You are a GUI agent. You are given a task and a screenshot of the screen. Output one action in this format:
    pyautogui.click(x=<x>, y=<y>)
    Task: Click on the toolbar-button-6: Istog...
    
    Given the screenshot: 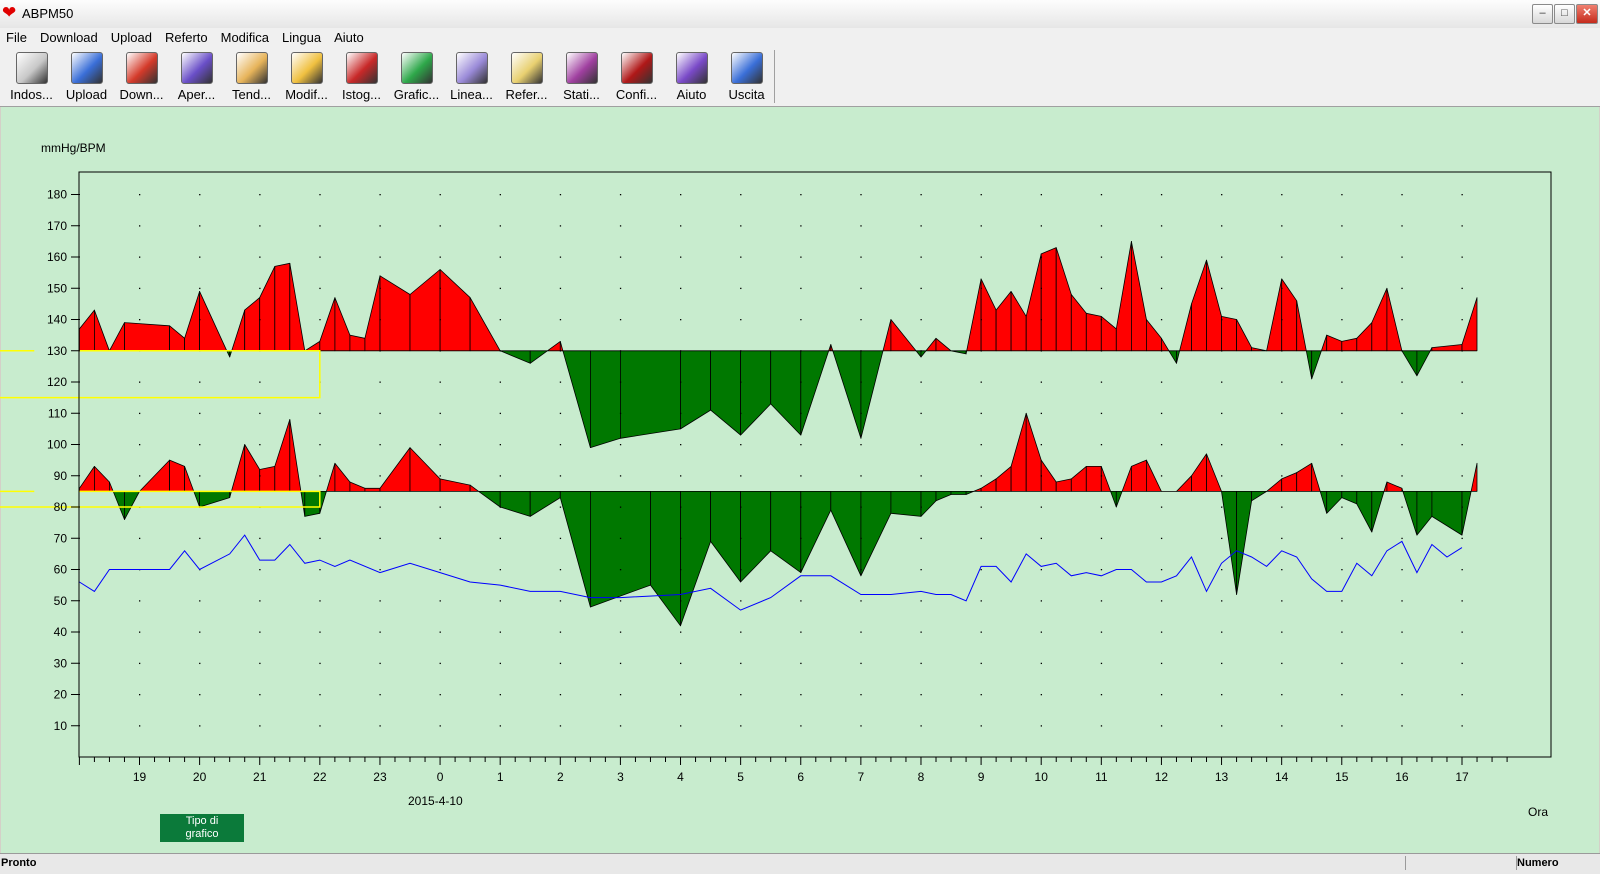 What is the action you would take?
    pyautogui.click(x=361, y=76)
    